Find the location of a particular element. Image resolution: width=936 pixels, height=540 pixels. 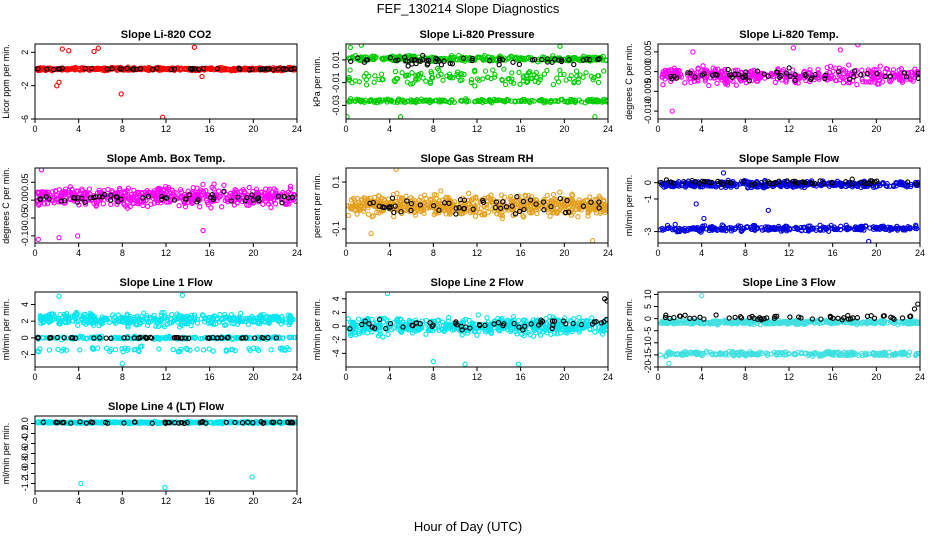

x-tick-label: 24 is located at coordinates (920, 129).